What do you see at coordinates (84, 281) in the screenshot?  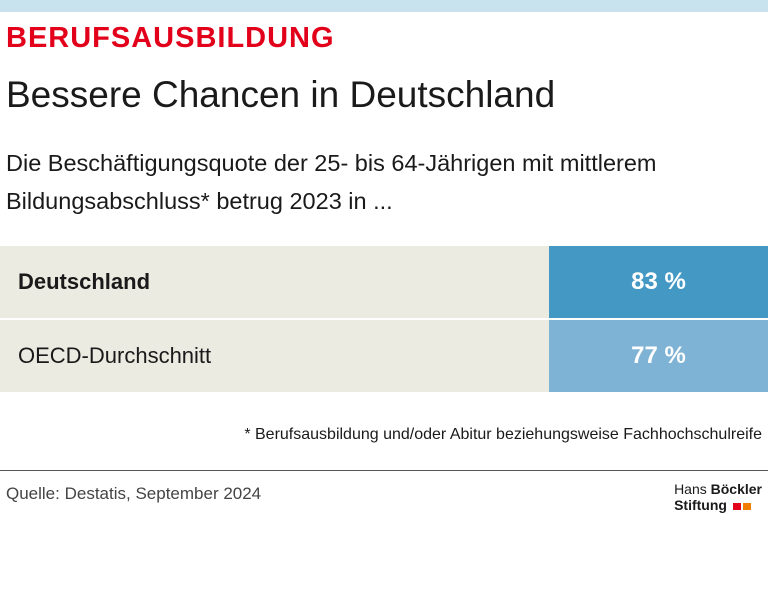 I see `row-label: Deutschland` at bounding box center [84, 281].